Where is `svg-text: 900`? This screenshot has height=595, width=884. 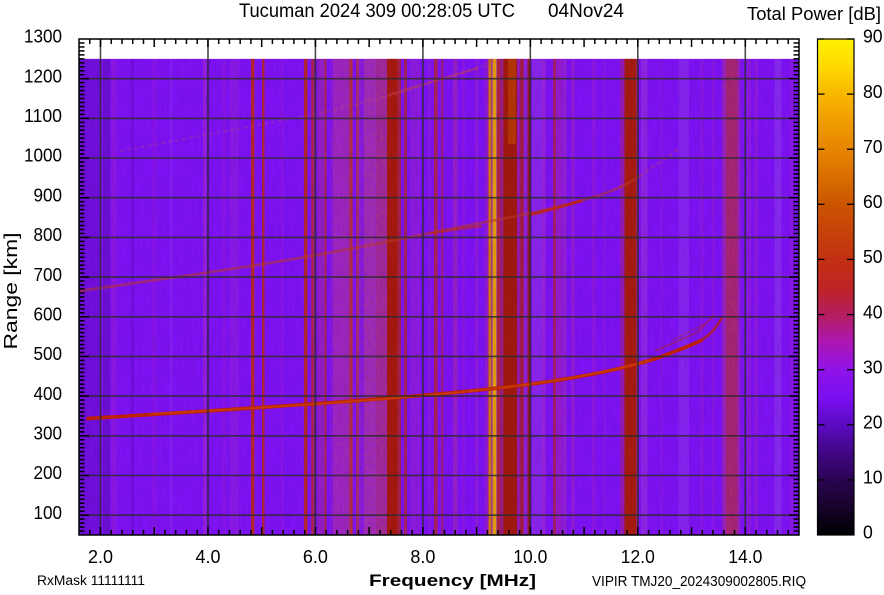
svg-text: 900 is located at coordinates (48, 194).